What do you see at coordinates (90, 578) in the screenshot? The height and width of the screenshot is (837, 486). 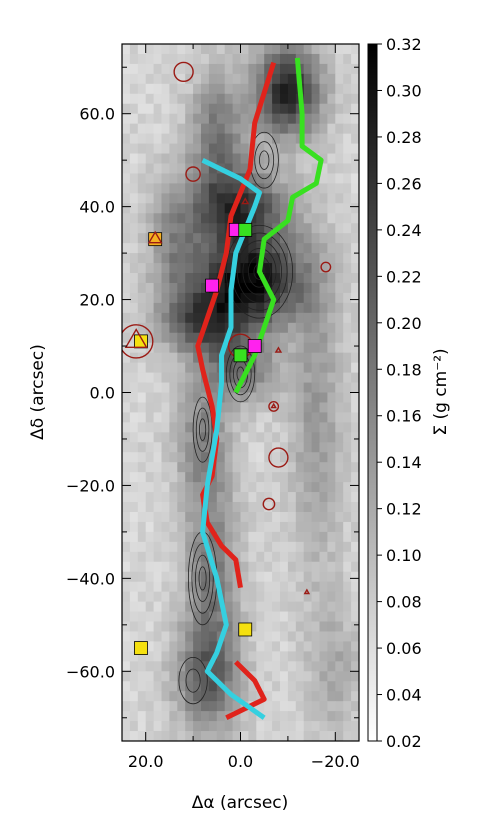 I see `y-tick-label: −40.0` at bounding box center [90, 578].